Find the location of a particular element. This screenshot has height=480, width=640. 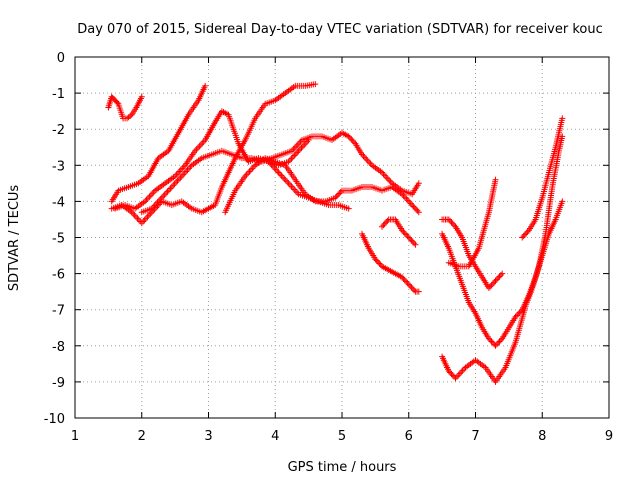

x-tick-label: 9 is located at coordinates (609, 436).